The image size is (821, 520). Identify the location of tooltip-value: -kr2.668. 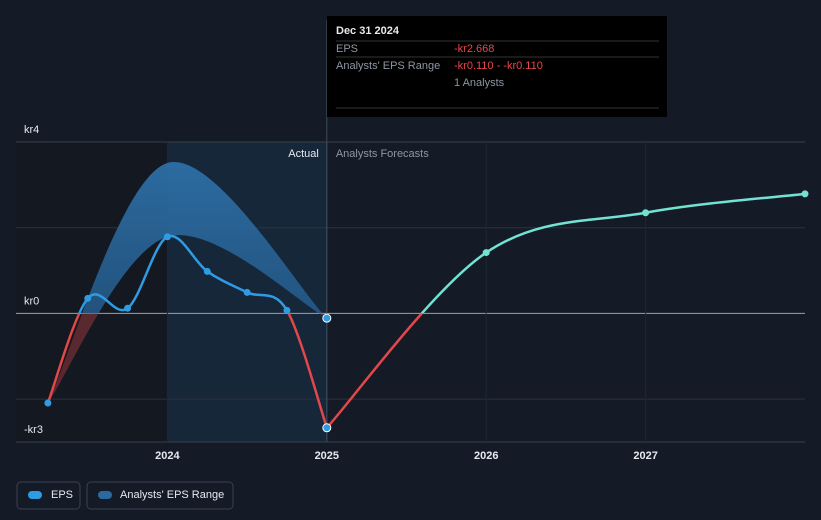
(474, 49).